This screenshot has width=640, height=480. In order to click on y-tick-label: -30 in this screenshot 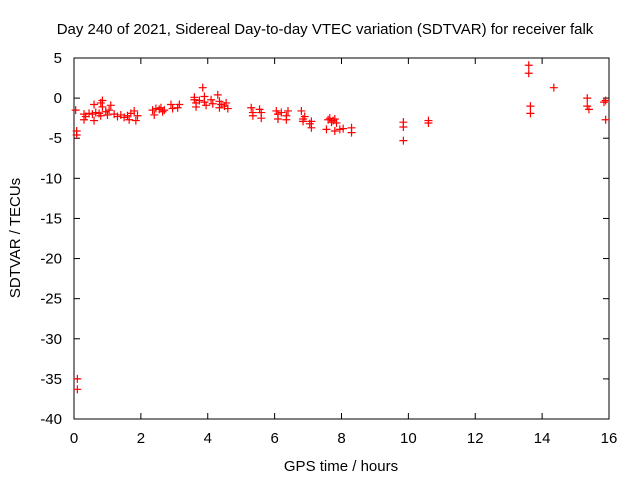, I will do `click(51, 339)`.